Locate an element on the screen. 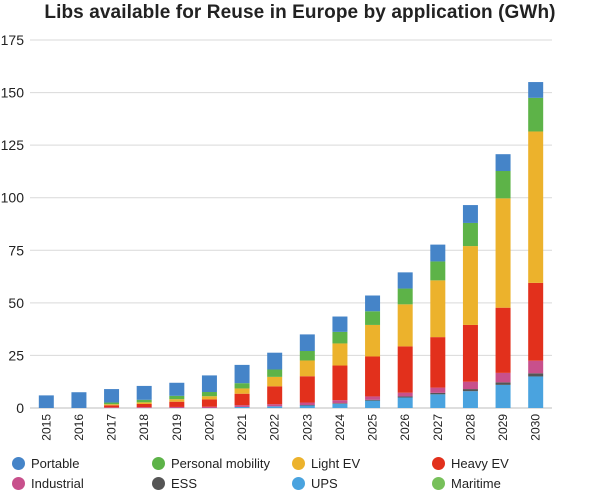  bar-stack-2015 is located at coordinates (46, 401).